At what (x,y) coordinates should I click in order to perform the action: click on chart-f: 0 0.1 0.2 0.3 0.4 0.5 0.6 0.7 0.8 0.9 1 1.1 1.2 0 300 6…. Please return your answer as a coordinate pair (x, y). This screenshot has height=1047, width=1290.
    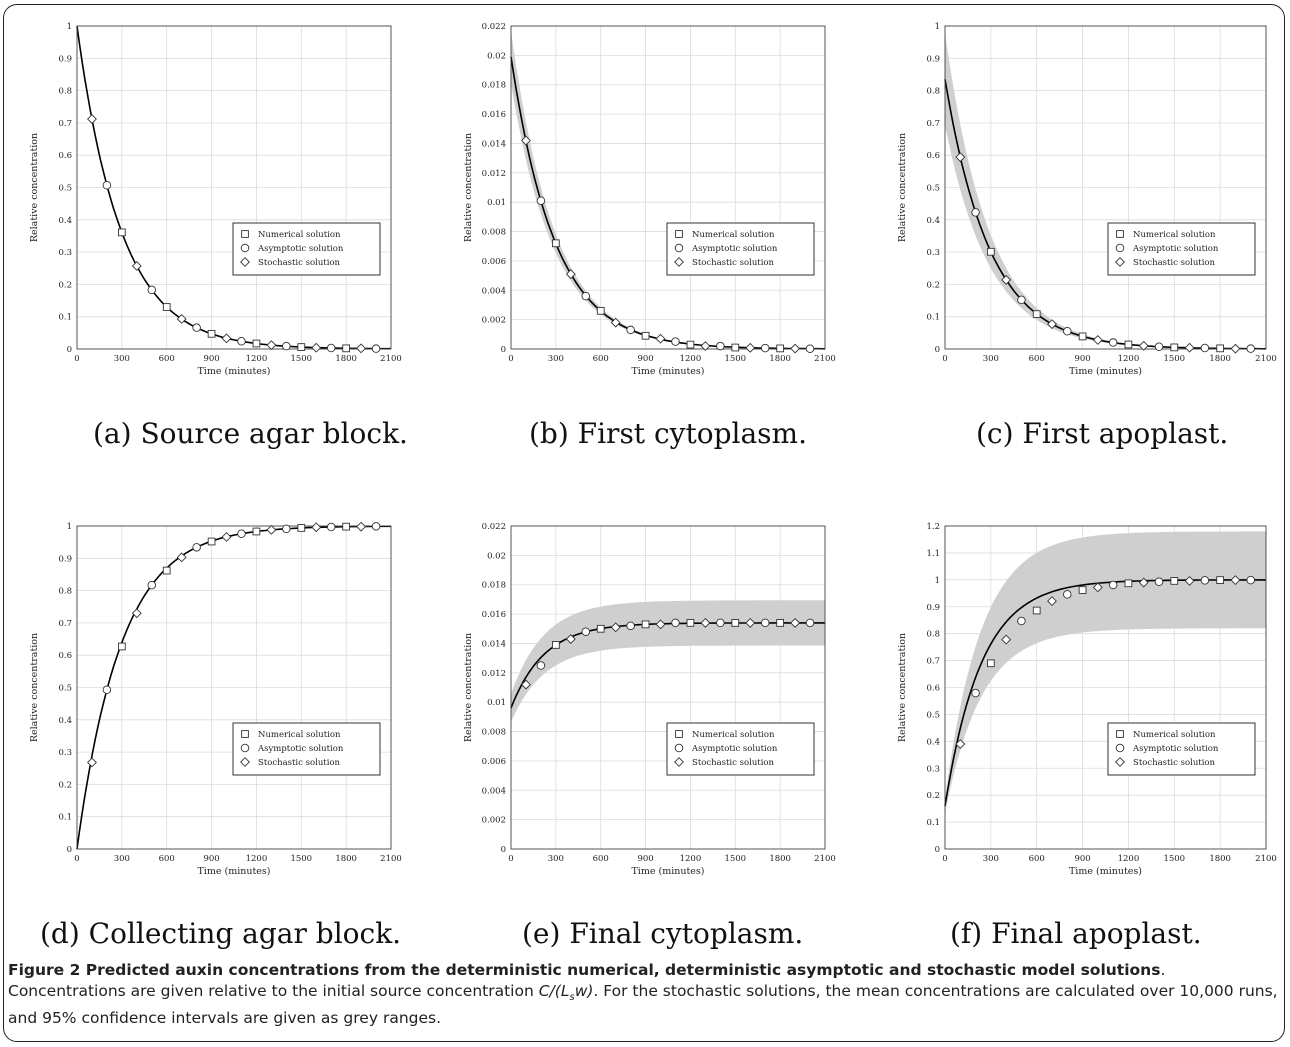
    Looking at the image, I should click on (1087, 699).